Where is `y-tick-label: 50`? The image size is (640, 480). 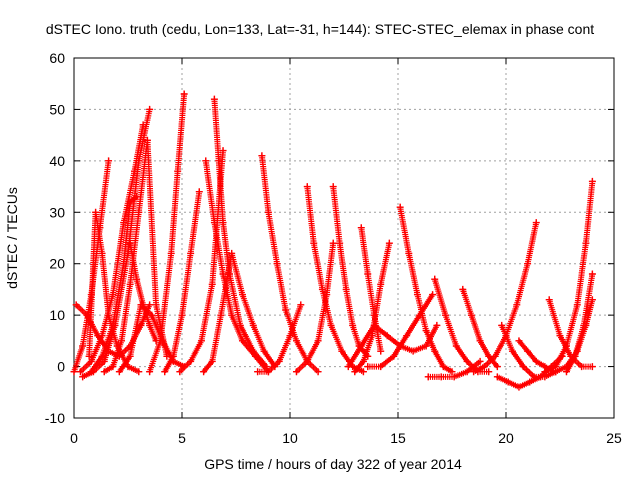
y-tick-label: 50 is located at coordinates (57, 109).